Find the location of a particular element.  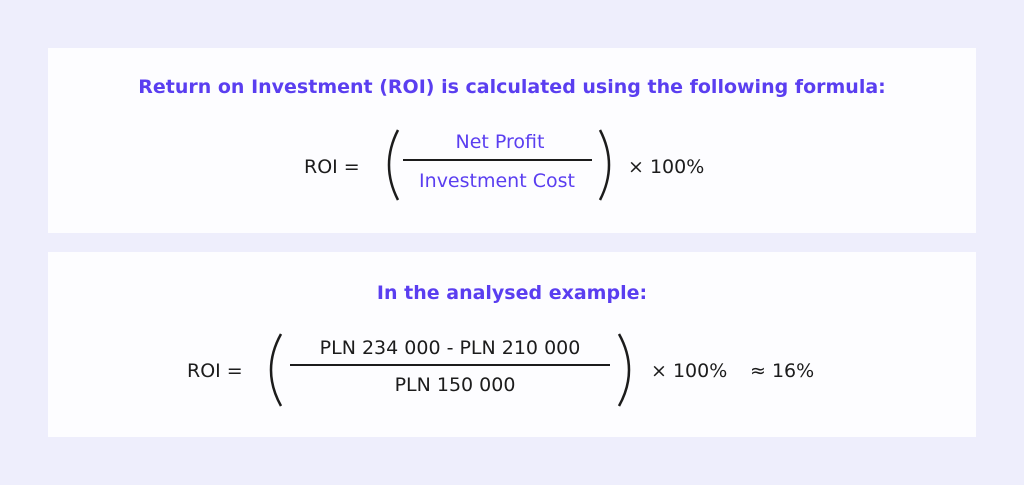

formula-lhs: ROI = is located at coordinates (332, 167).